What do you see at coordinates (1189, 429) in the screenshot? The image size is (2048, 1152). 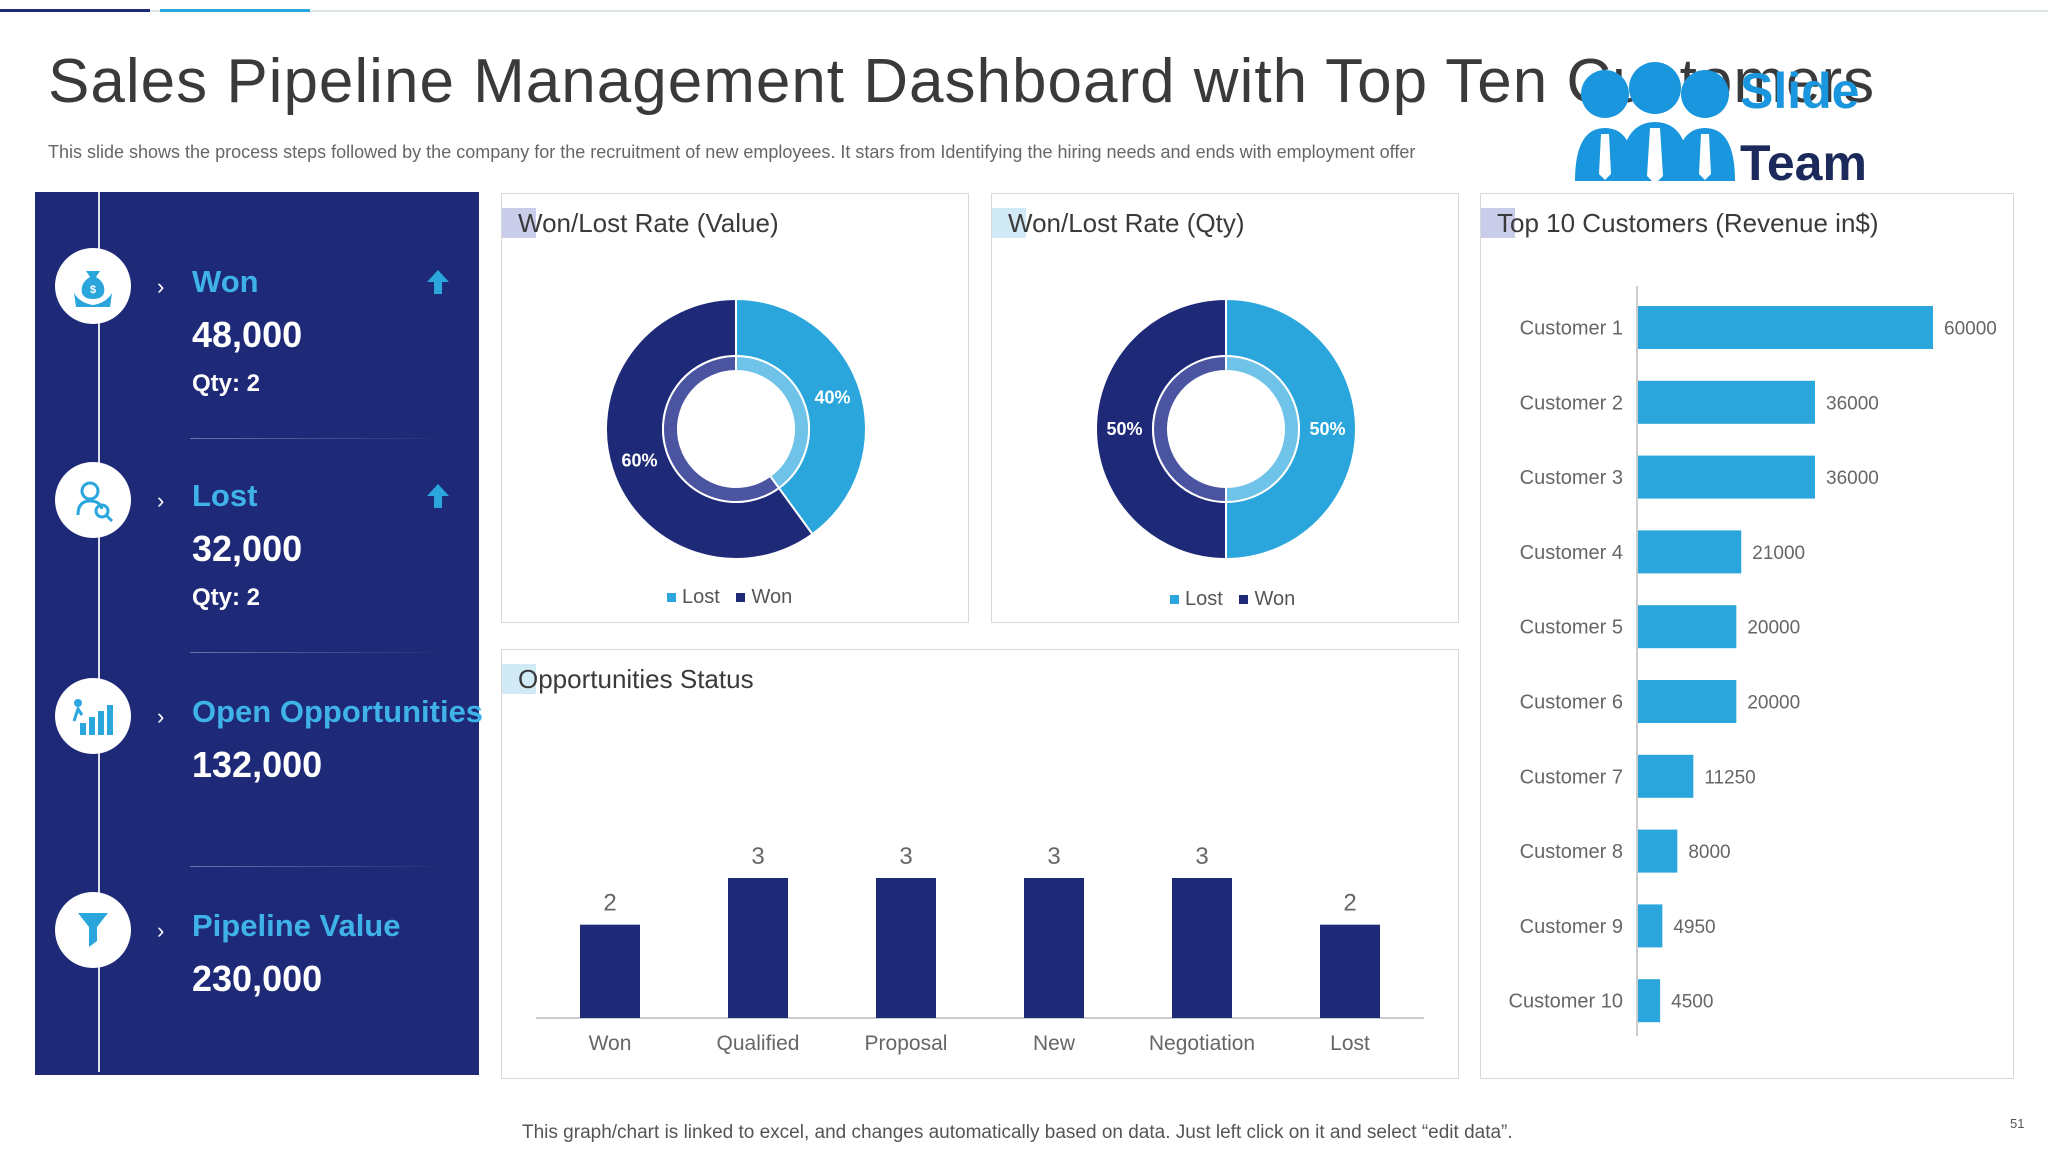 I see `donut-inner-ring-won` at bounding box center [1189, 429].